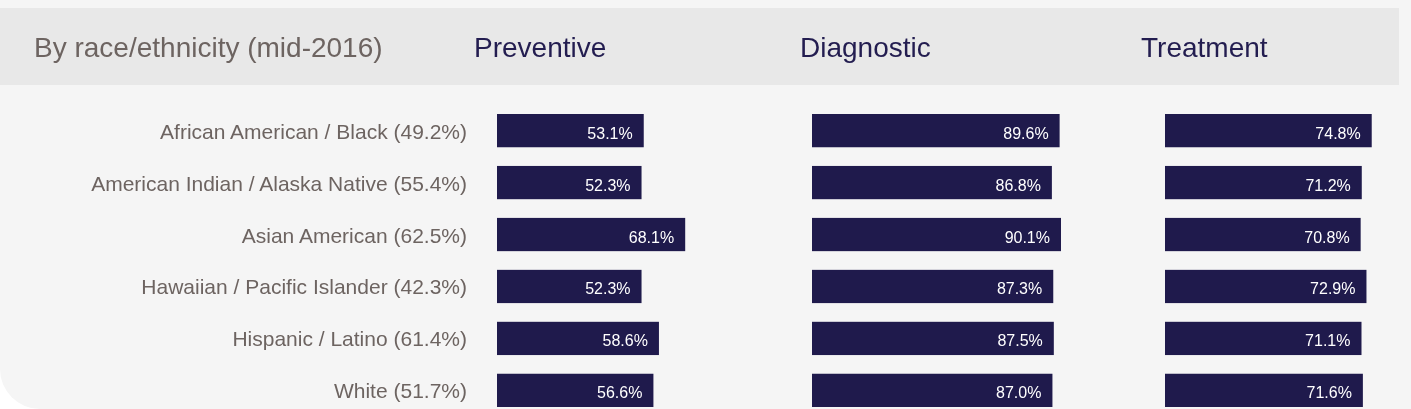  What do you see at coordinates (1204, 47) in the screenshot?
I see `chart-title: Treatment` at bounding box center [1204, 47].